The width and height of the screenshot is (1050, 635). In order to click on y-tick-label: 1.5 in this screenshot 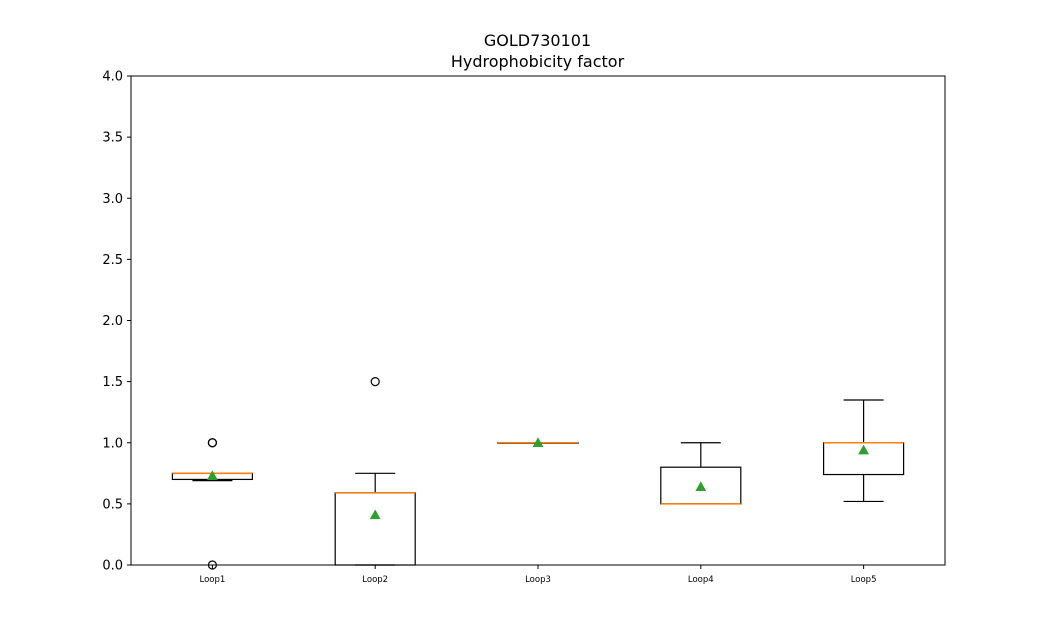, I will do `click(112, 382)`.